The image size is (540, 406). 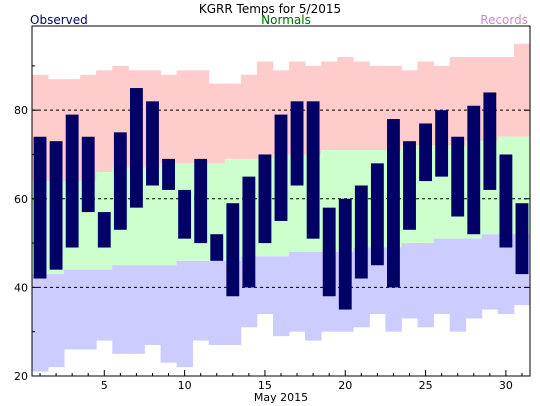 I want to click on y-tick-label: 80, so click(x=21, y=110).